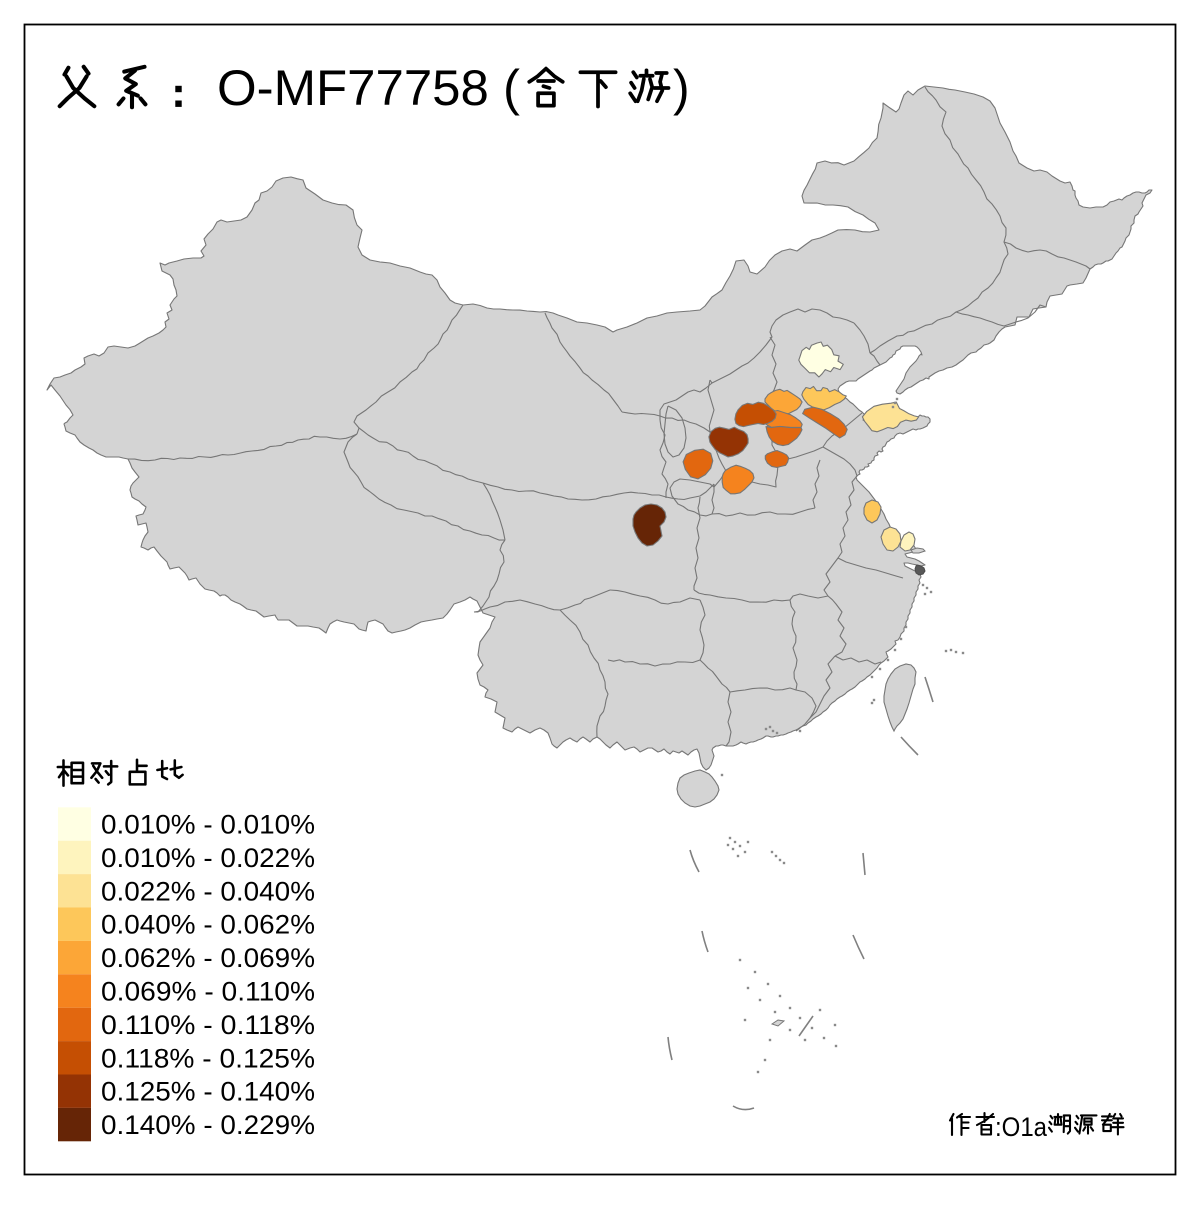 The image size is (1200, 1205). What do you see at coordinates (208, 1025) in the screenshot?
I see `svg-text: 0.110% - 0.118%` at bounding box center [208, 1025].